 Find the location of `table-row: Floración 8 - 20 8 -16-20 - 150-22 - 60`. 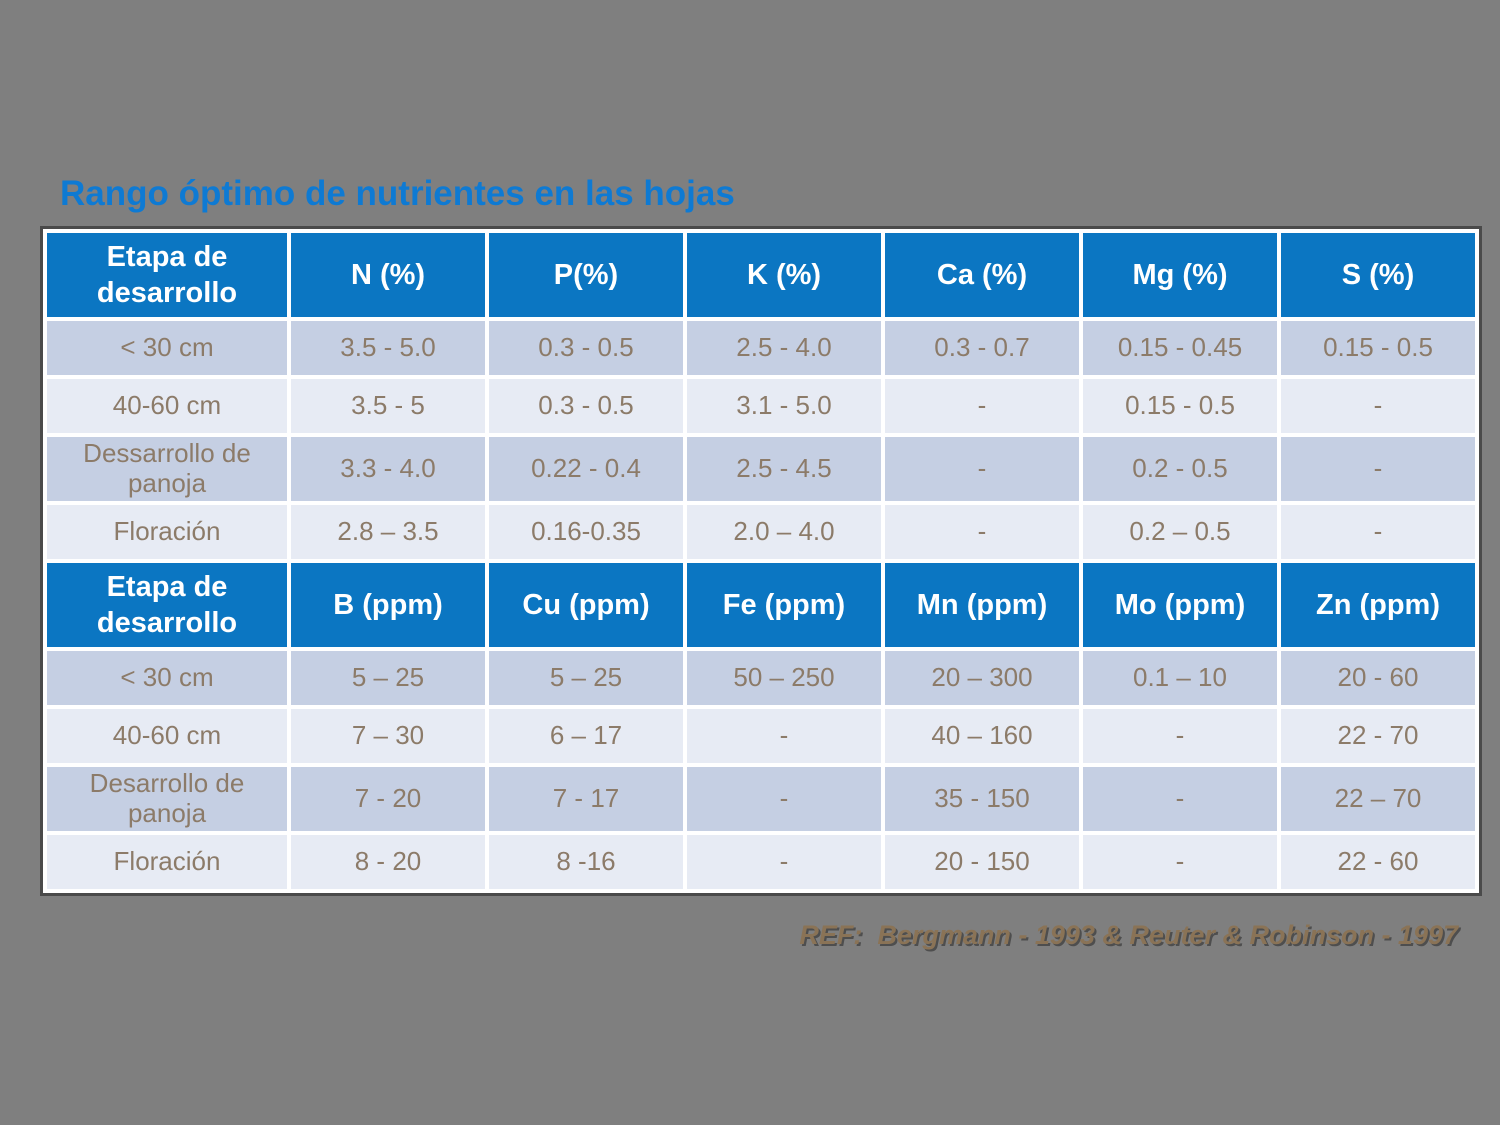

table-row: Floración 8 - 20 8 -16-20 - 150-22 - 60 is located at coordinates (761, 861).